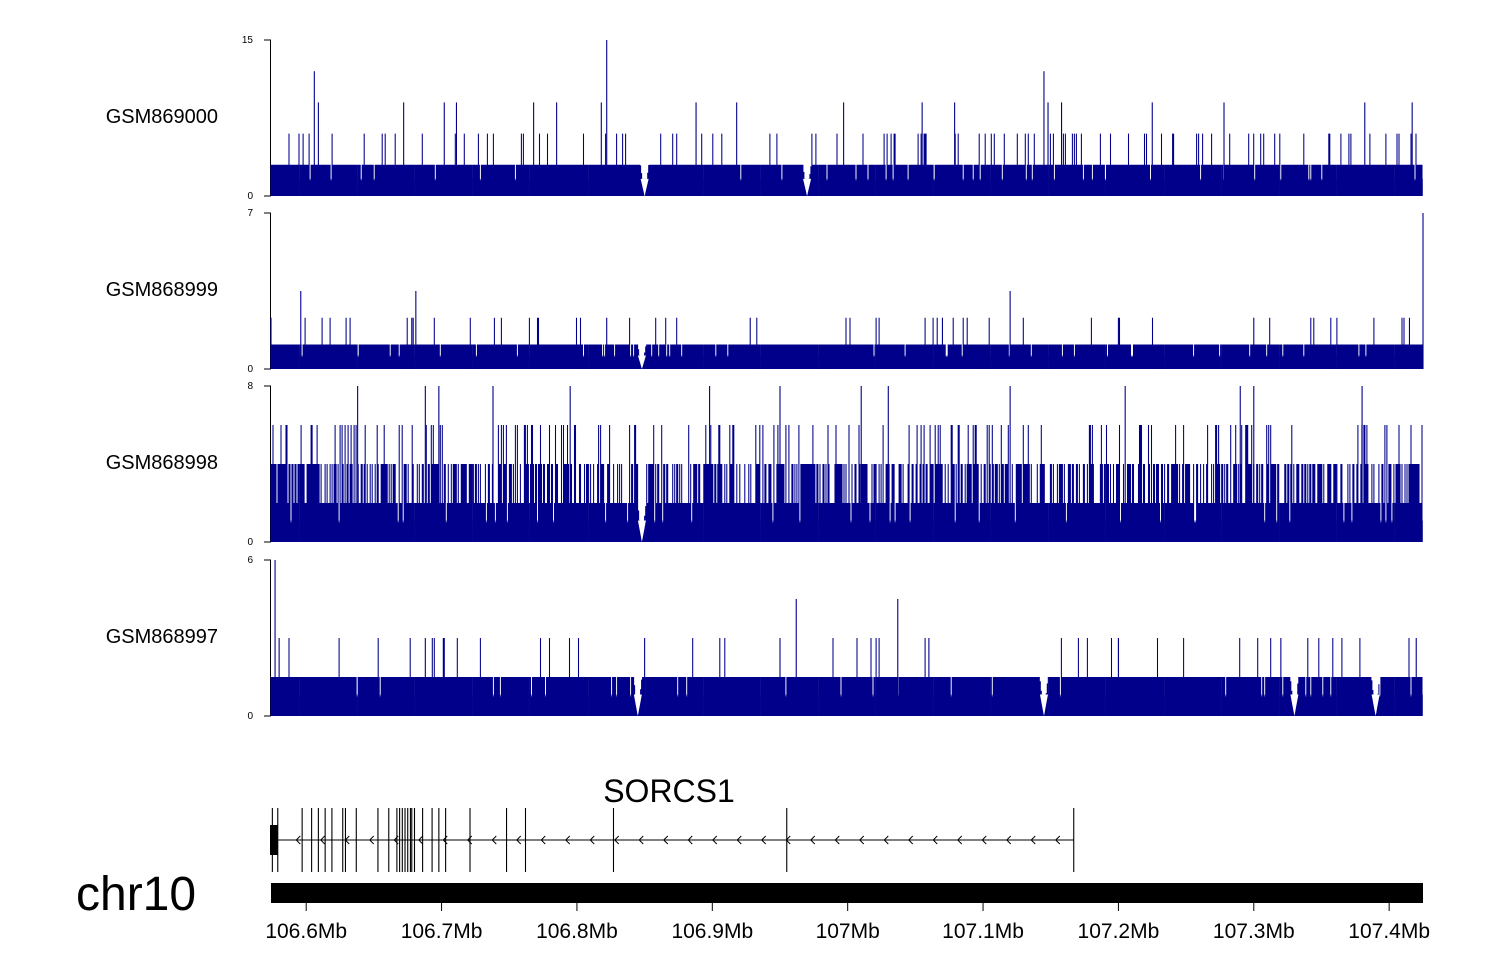 This screenshot has height=980, width=1500. I want to click on x-tick-label: 107.2Mb, so click(1119, 931).